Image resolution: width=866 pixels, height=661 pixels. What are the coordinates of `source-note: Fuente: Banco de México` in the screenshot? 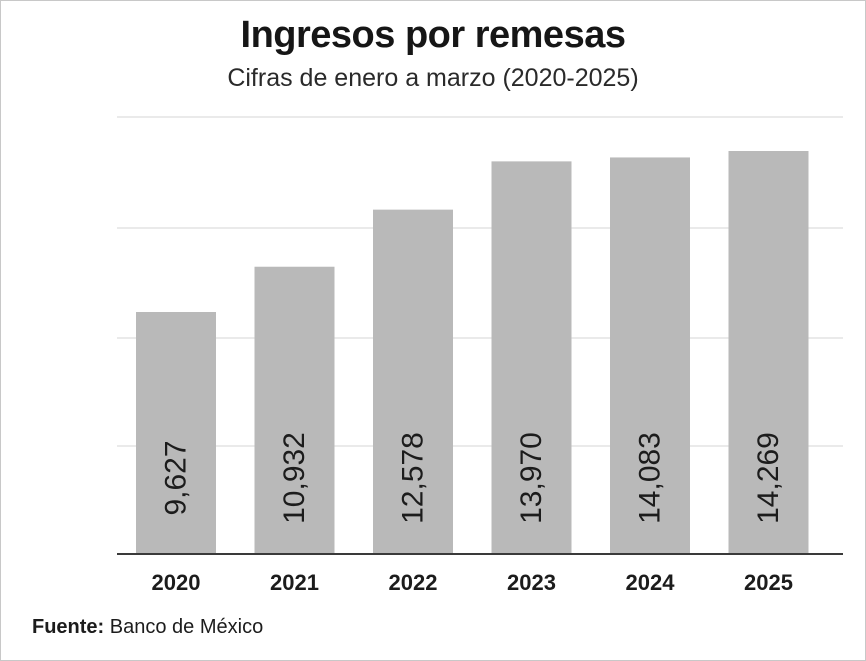 It's located at (147, 627).